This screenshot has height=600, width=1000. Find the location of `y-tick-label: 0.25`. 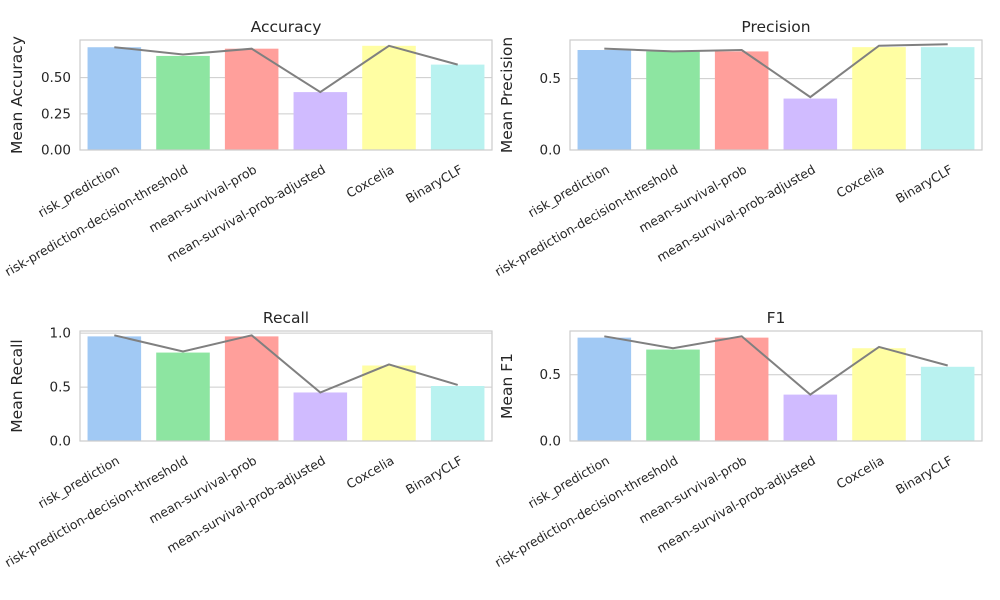

y-tick-label: 0.25 is located at coordinates (56, 114).